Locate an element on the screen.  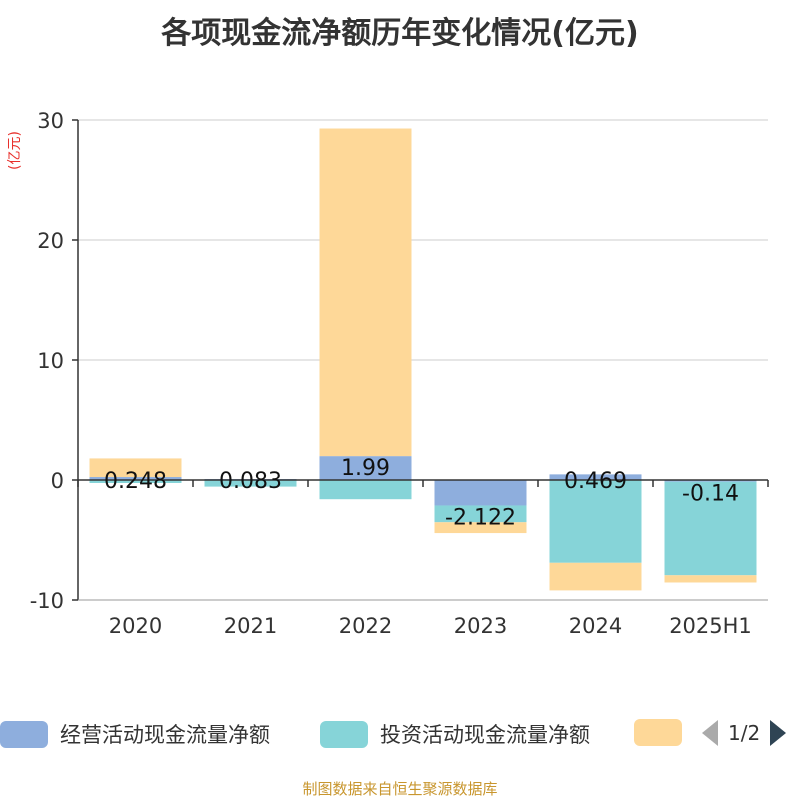
data-label-2023: -2.122 is located at coordinates (480, 517).